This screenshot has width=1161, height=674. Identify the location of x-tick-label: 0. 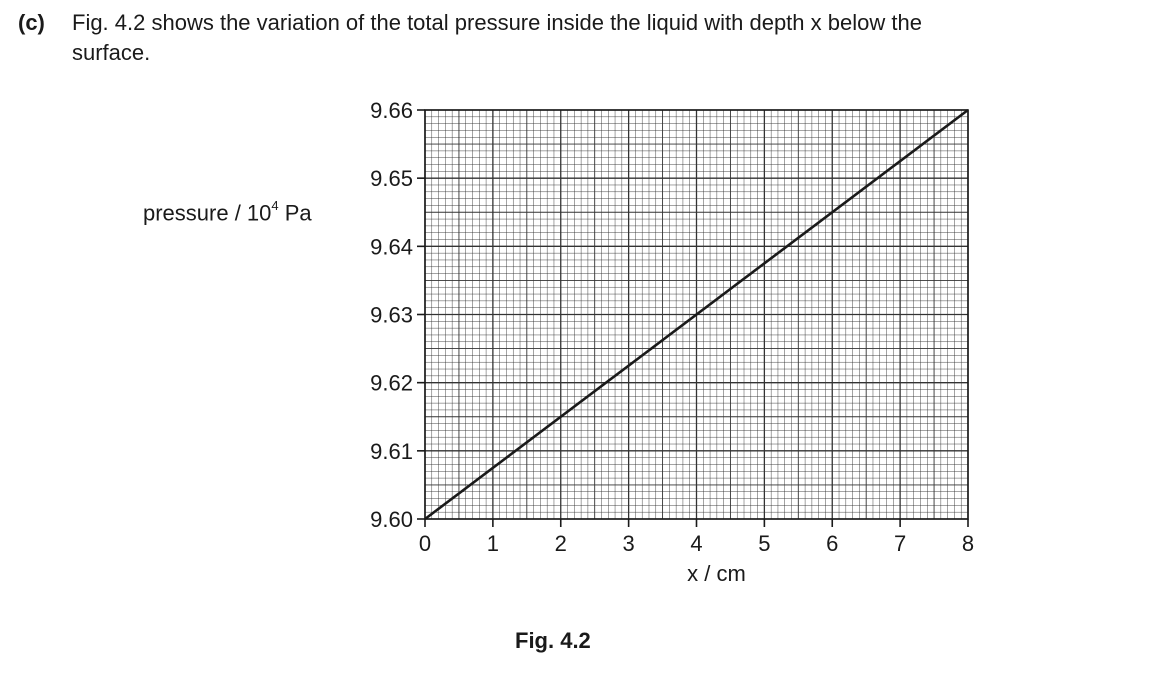
(425, 543).